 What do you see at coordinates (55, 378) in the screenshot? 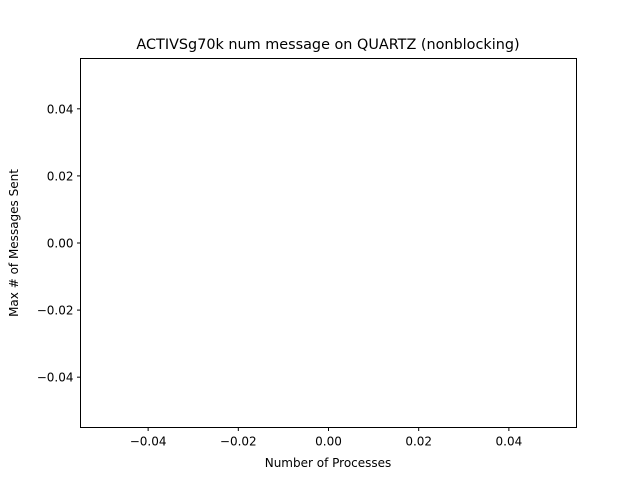
I see `y-tick-label: −0.04` at bounding box center [55, 378].